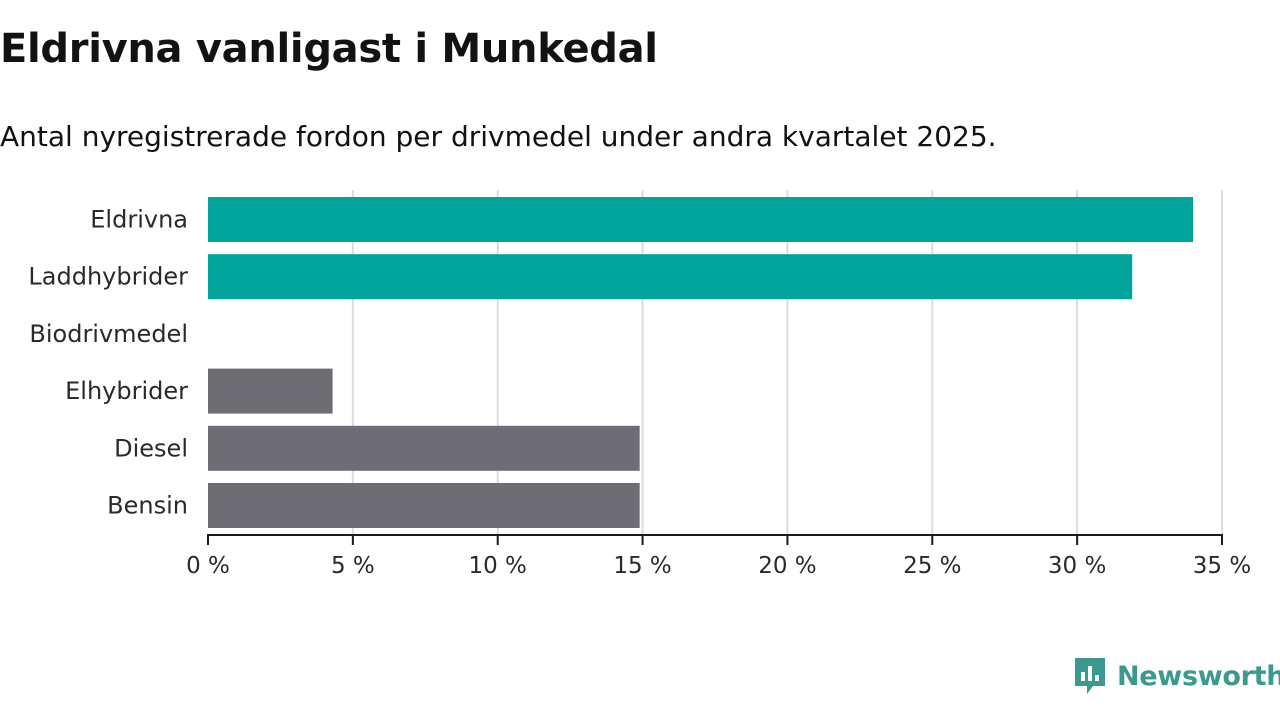 This screenshot has width=1280, height=720. I want to click on x-tick-label: 0 %, so click(208, 566).